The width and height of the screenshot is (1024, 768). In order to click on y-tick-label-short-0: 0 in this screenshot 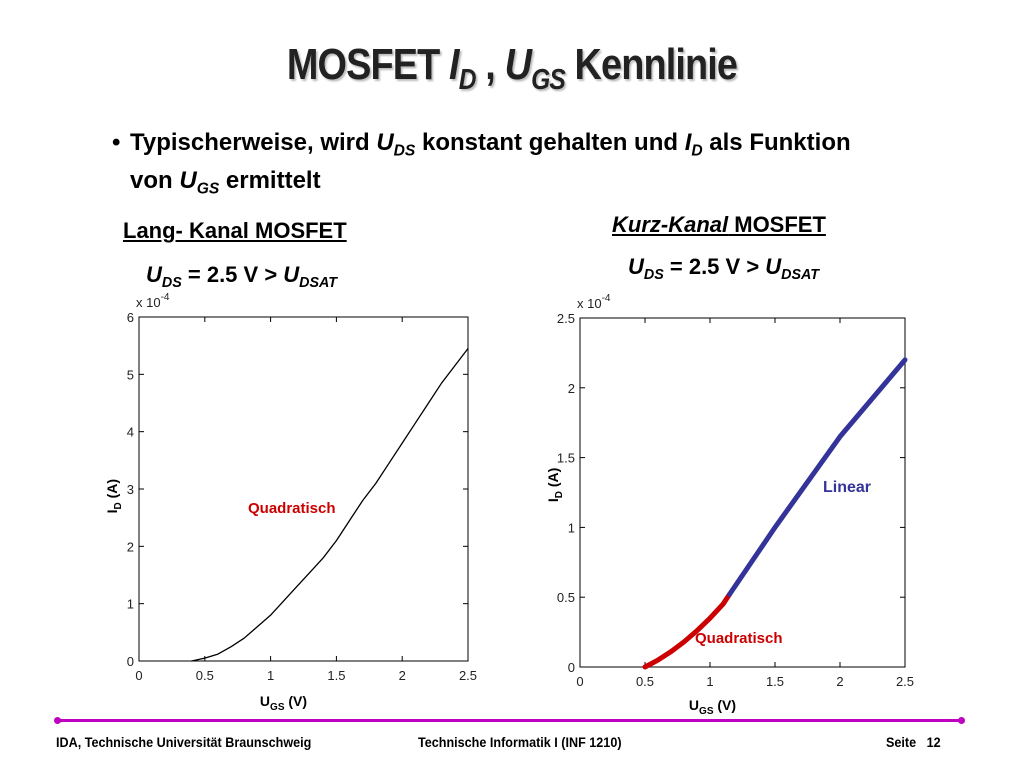, I will do `click(571, 667)`.